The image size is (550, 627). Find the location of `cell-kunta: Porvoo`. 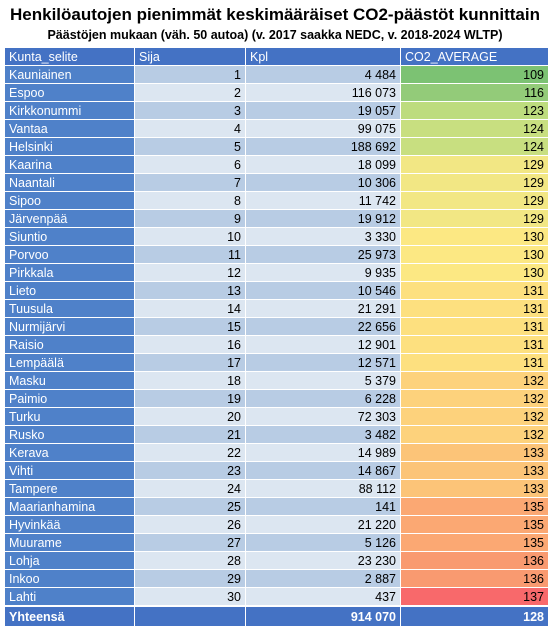

cell-kunta: Porvoo is located at coordinates (69, 254).